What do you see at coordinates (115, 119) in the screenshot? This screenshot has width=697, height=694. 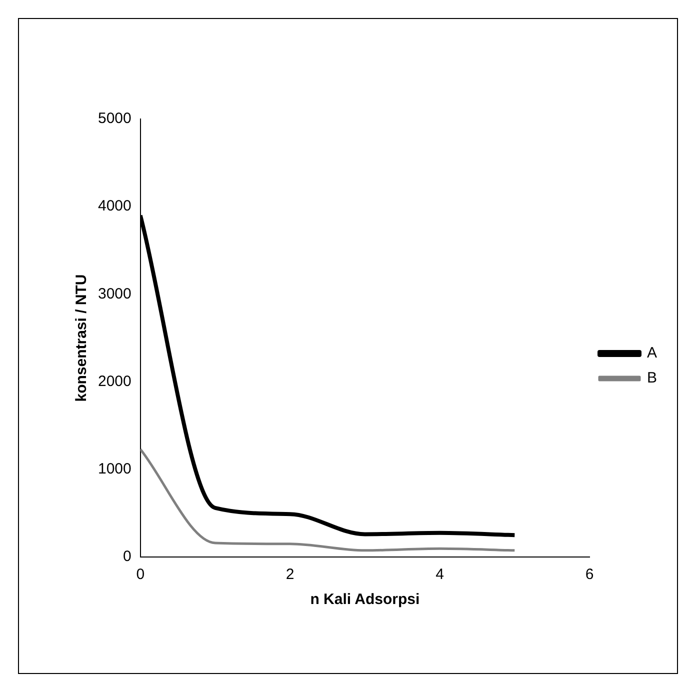 I see `y-tick-label: 5000` at bounding box center [115, 119].